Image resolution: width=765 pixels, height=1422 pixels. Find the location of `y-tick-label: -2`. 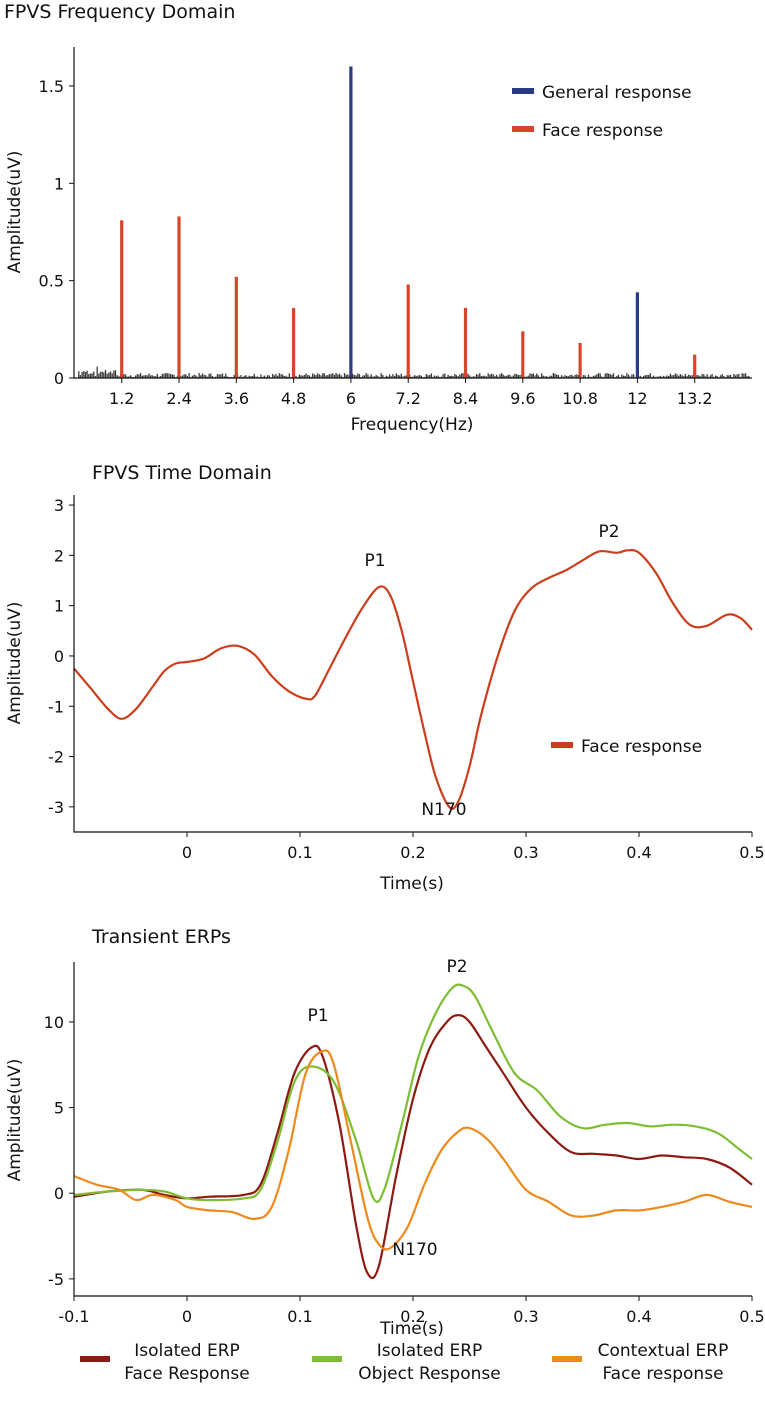

y-tick-label: -2 is located at coordinates (56, 757).